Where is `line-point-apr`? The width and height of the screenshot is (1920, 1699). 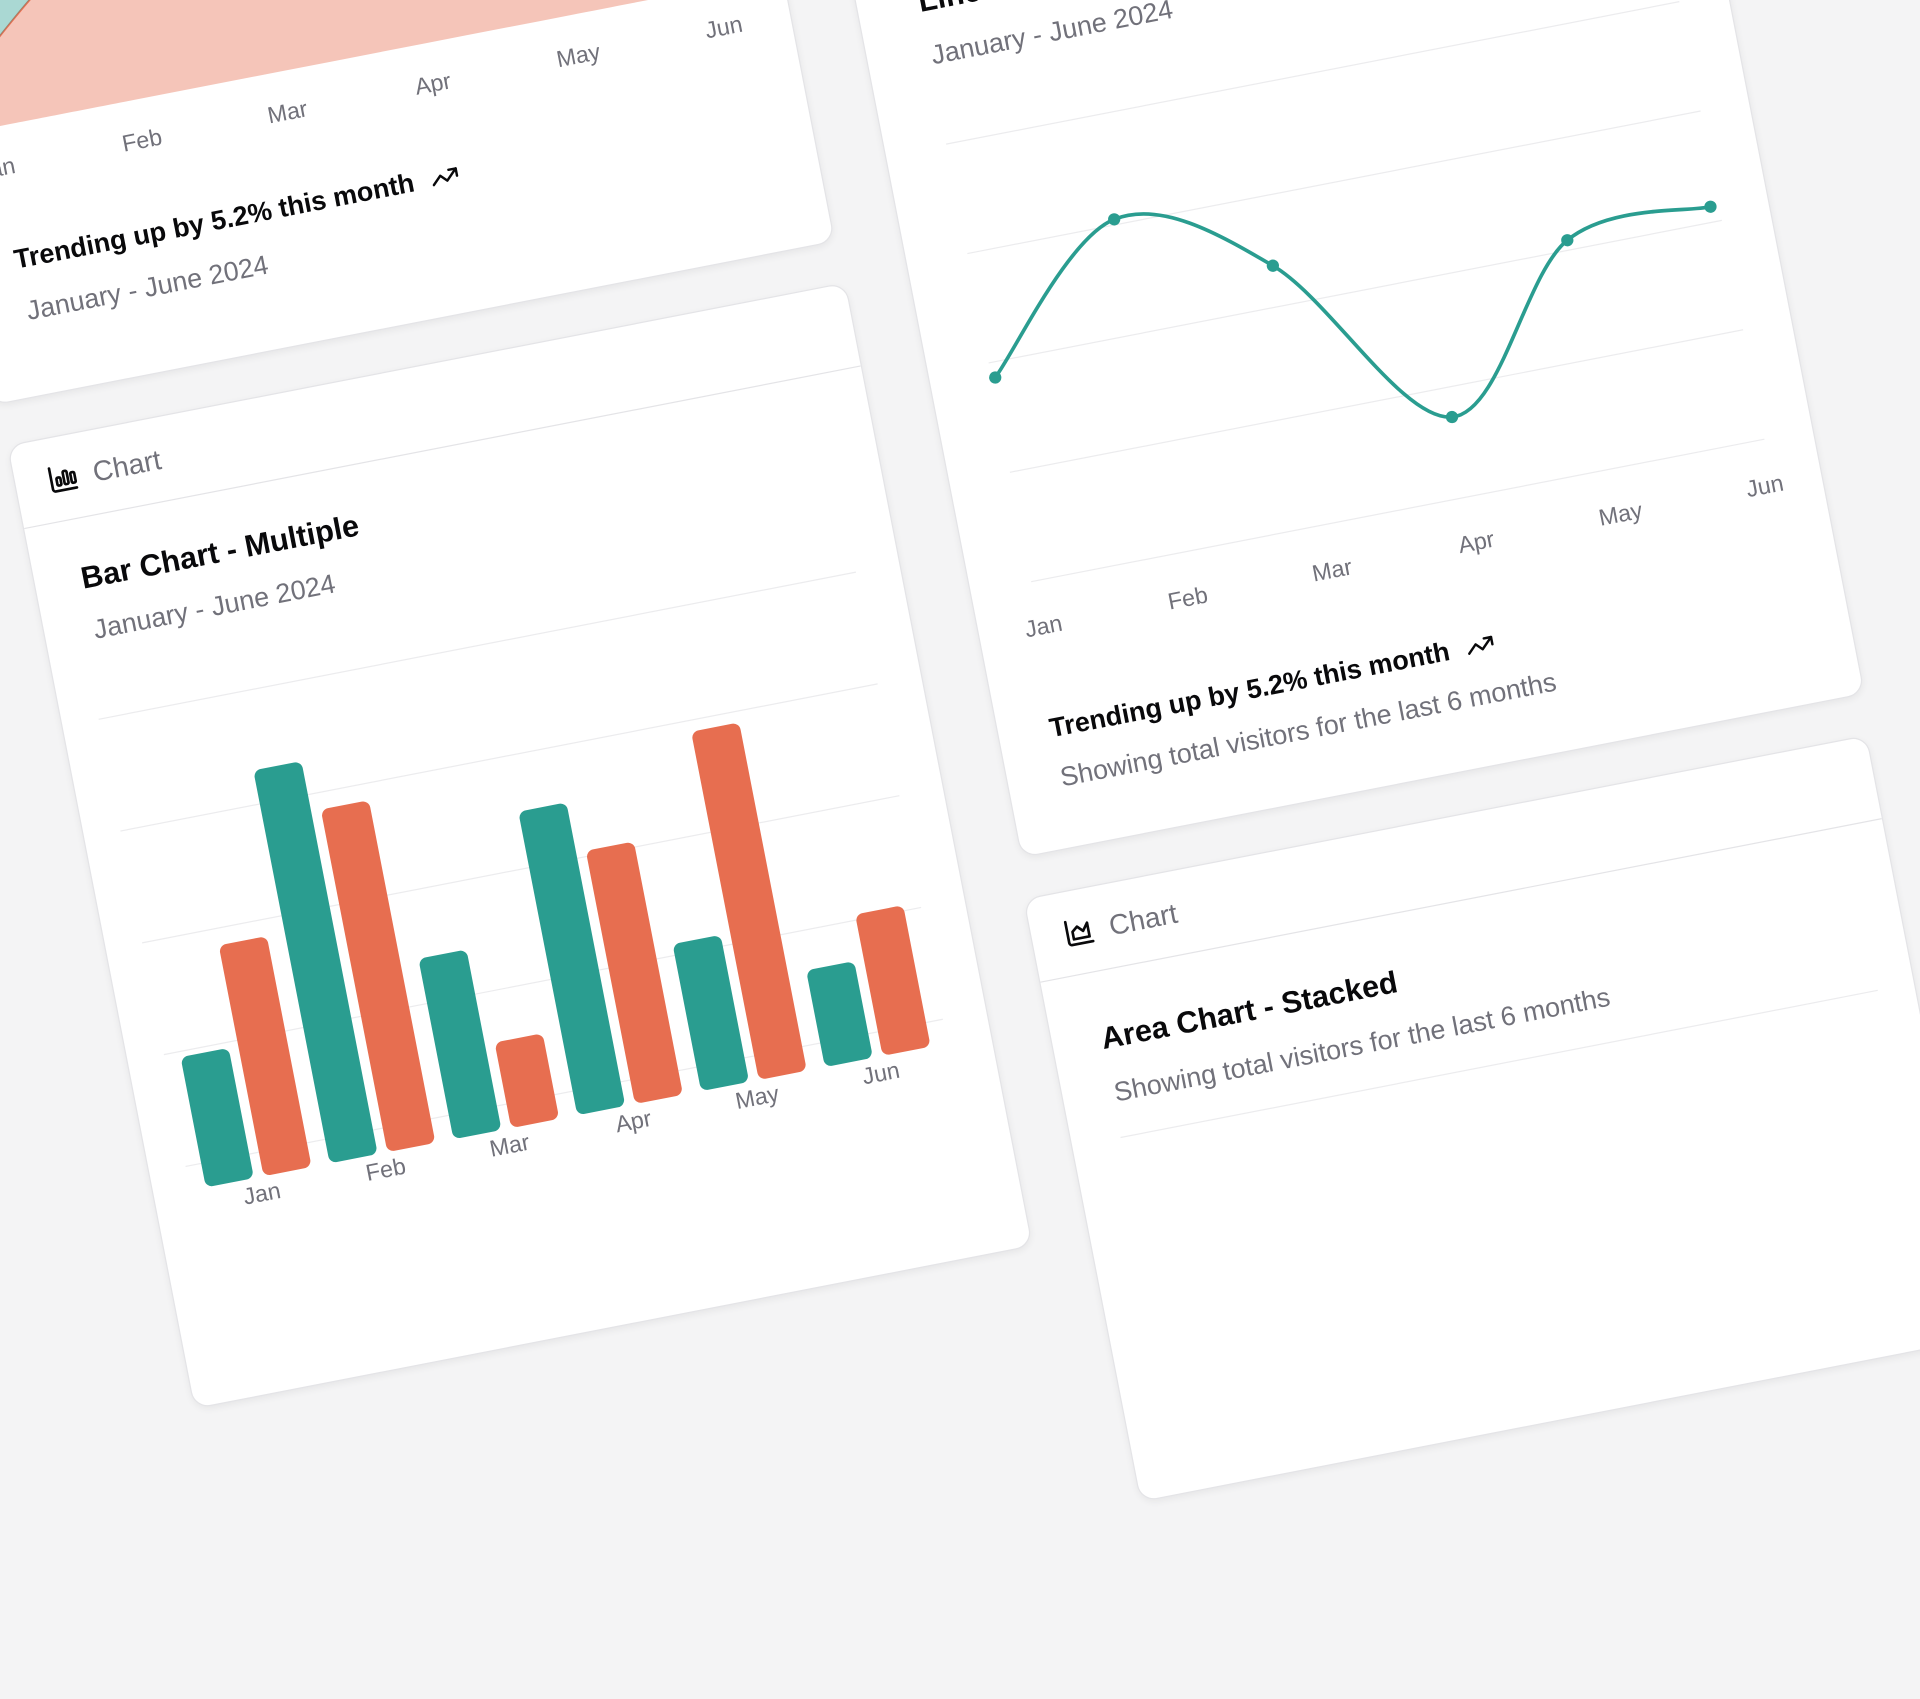 line-point-apr is located at coordinates (1452, 417).